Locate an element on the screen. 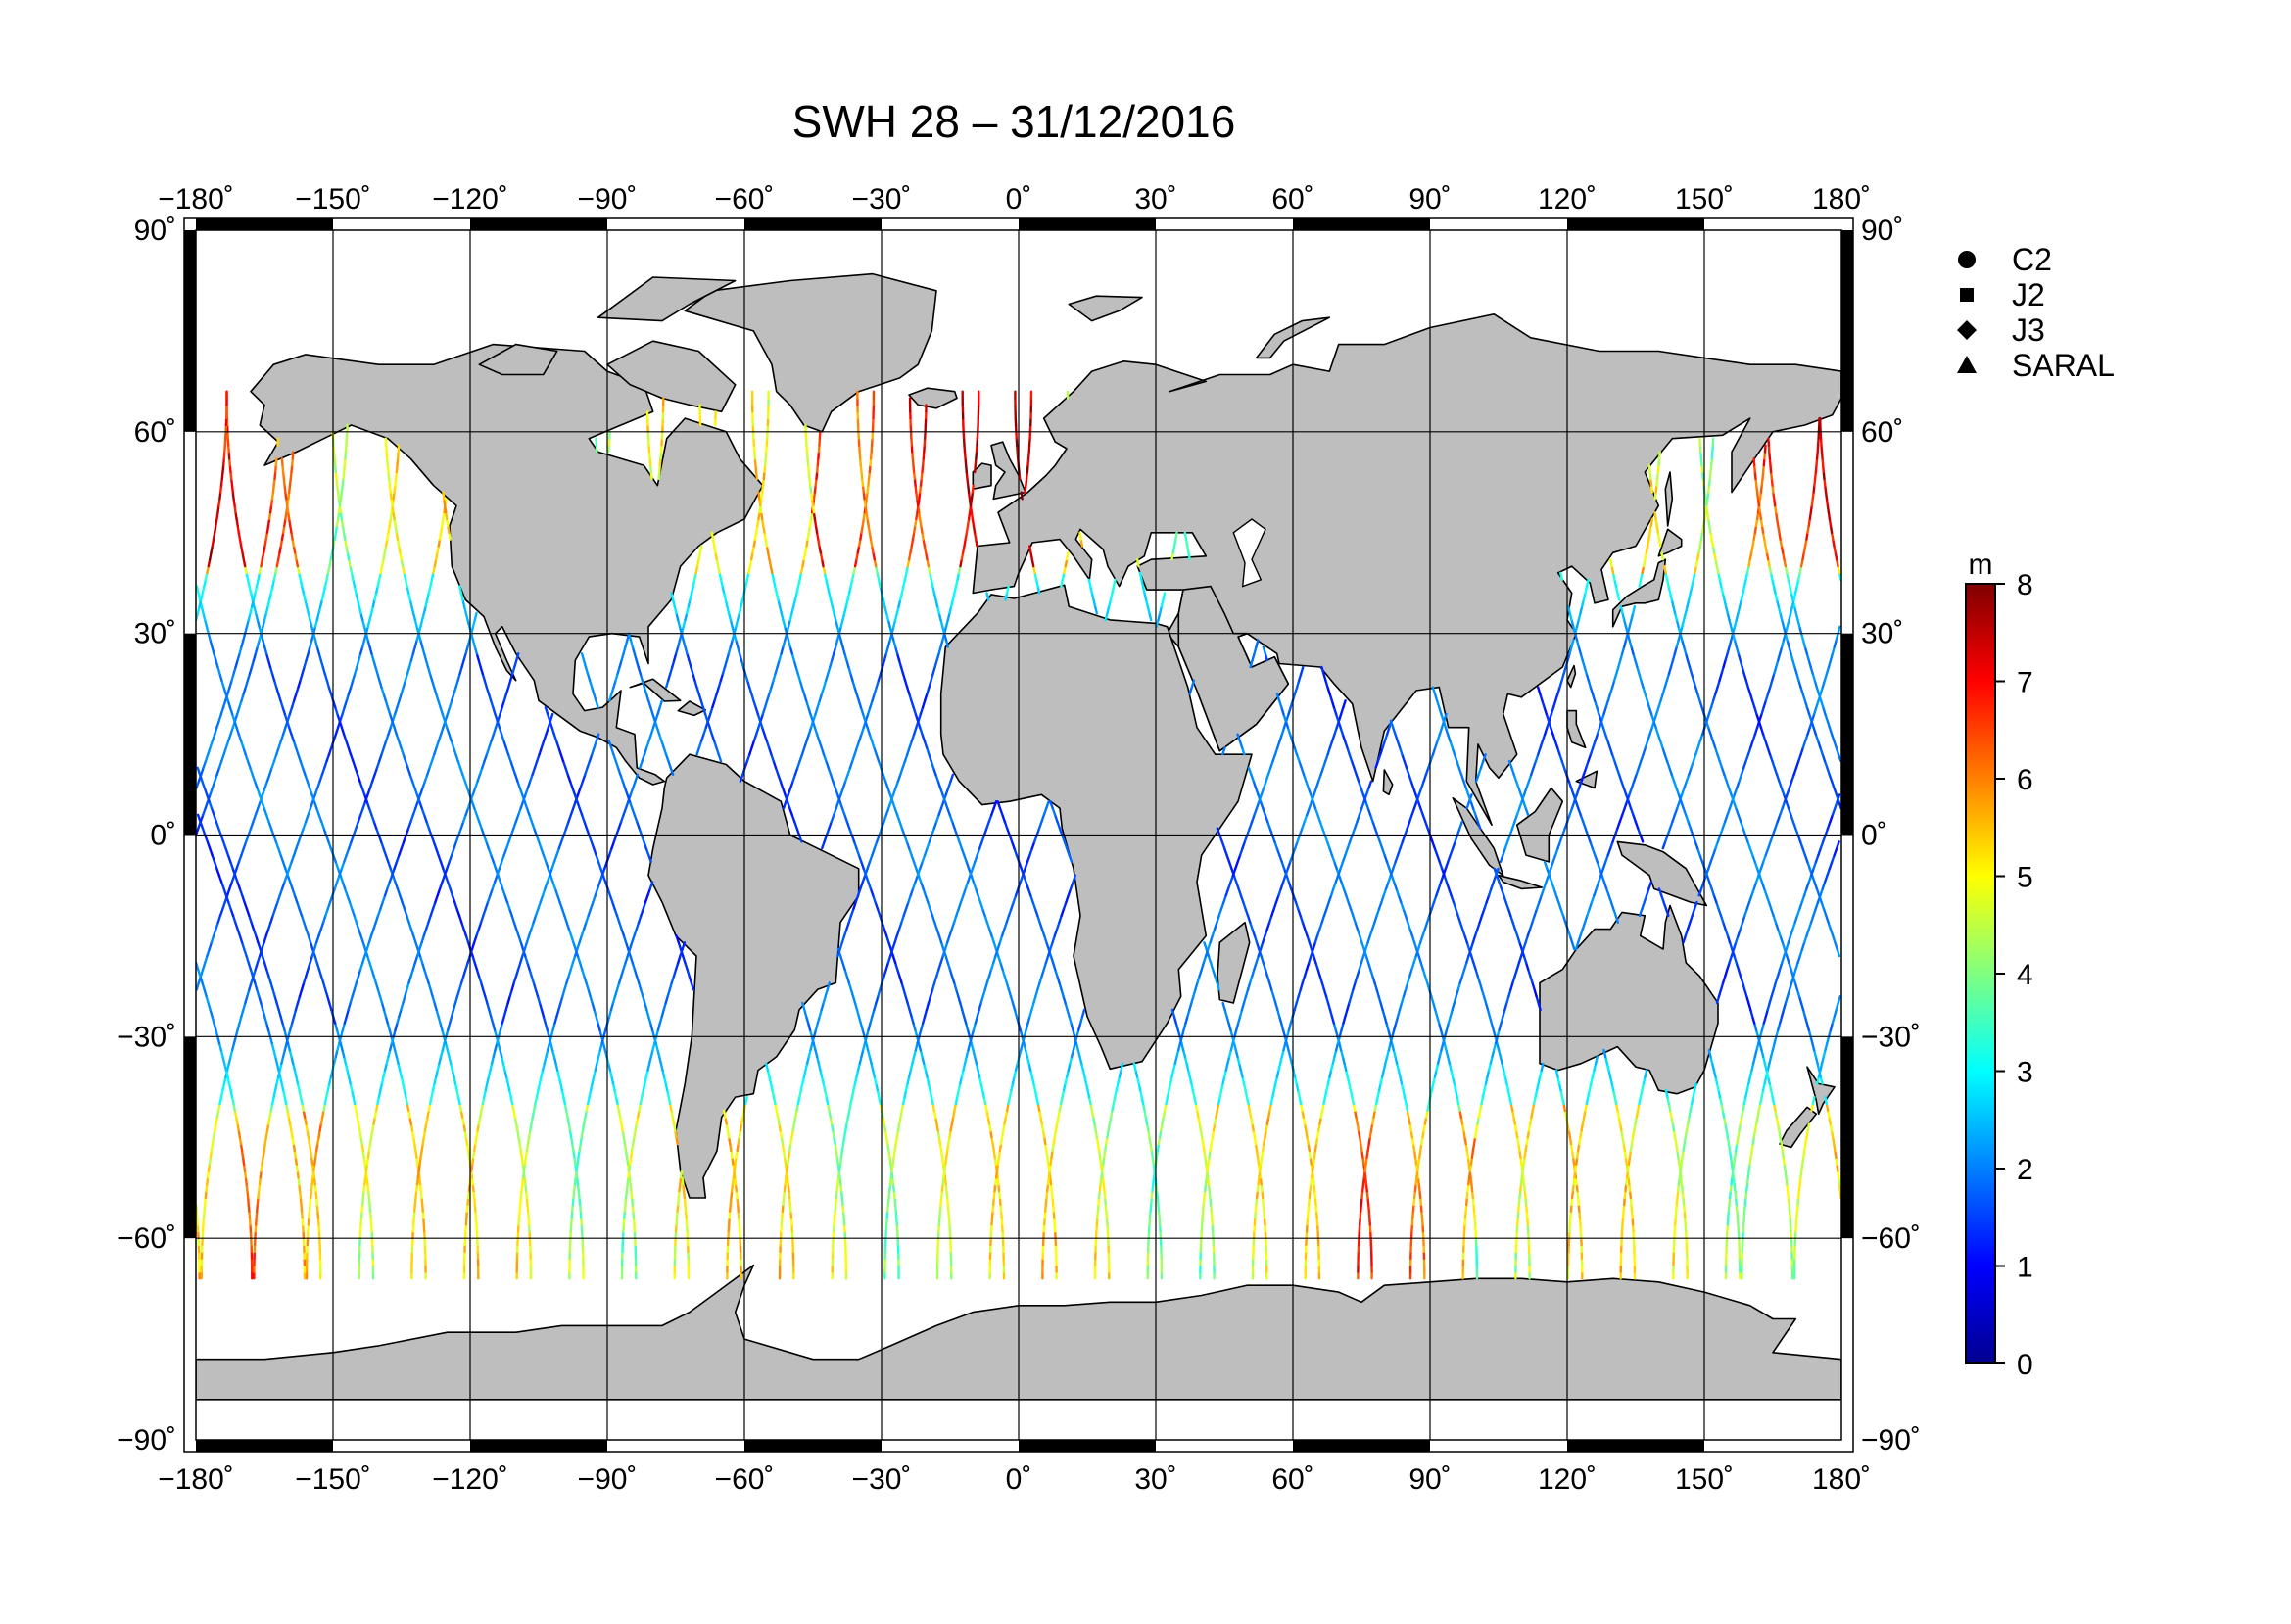 The height and width of the screenshot is (1624, 2291). map-title: SWH 28 – 31/12/2016 is located at coordinates (1014, 121).